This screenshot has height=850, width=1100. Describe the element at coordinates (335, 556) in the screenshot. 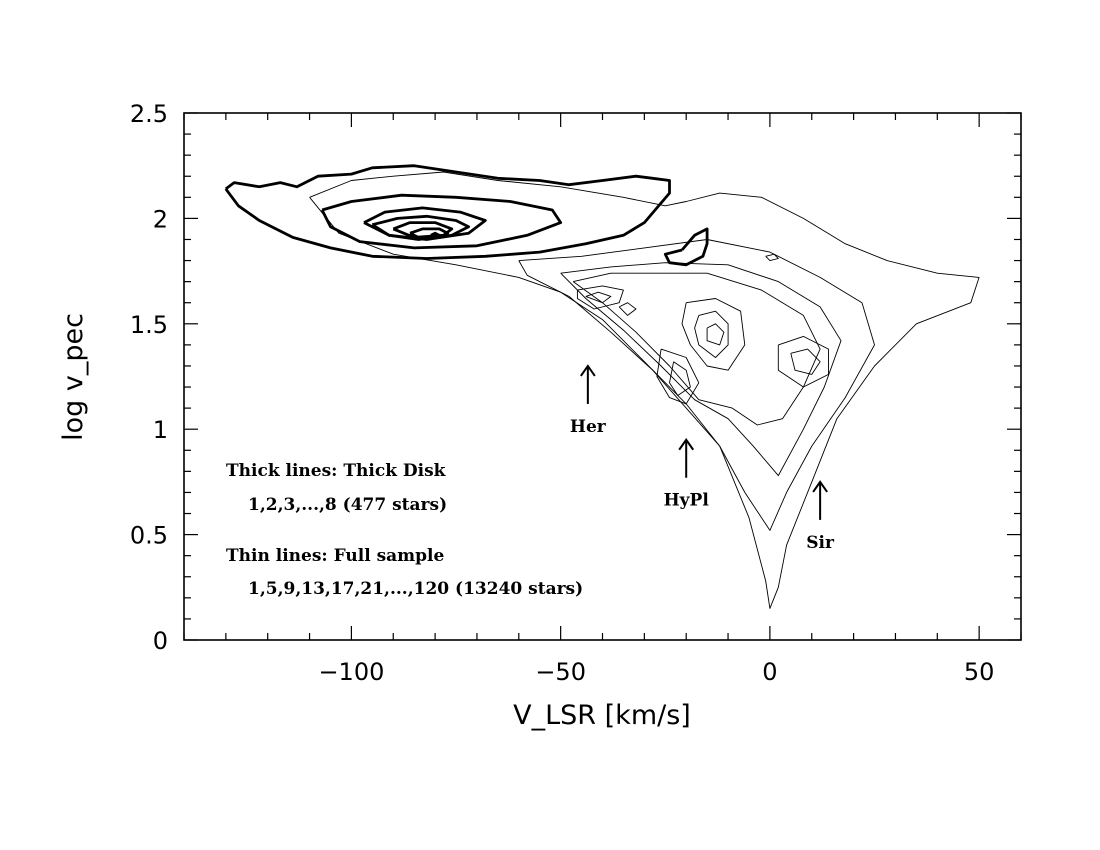

I see `legend-line-thin-title: Thin lines: Full sample` at that location.